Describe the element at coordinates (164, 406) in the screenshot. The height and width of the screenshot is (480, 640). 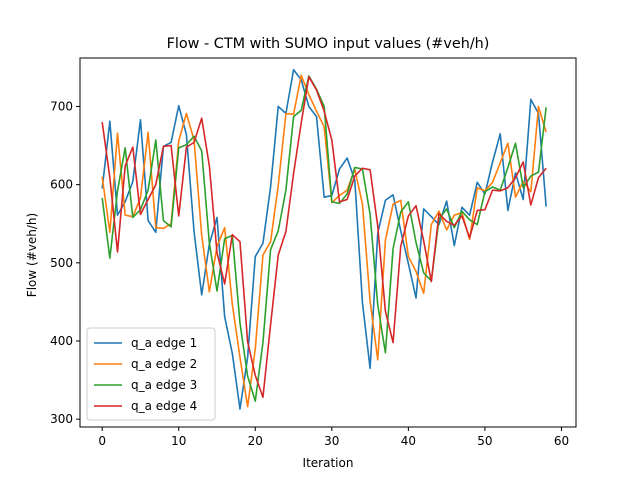
I see `legend-label: q_a edge 4` at that location.